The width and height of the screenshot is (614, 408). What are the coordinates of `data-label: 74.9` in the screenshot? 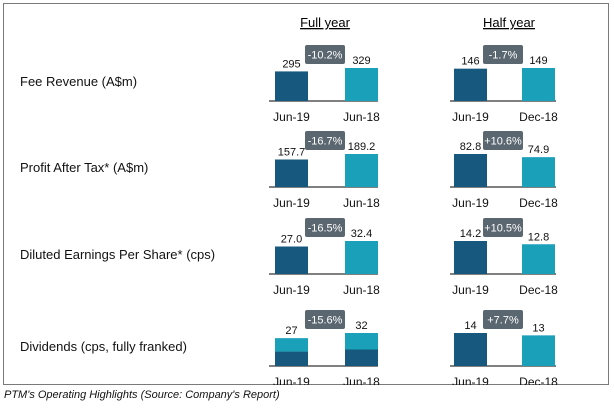 It's located at (538, 150).